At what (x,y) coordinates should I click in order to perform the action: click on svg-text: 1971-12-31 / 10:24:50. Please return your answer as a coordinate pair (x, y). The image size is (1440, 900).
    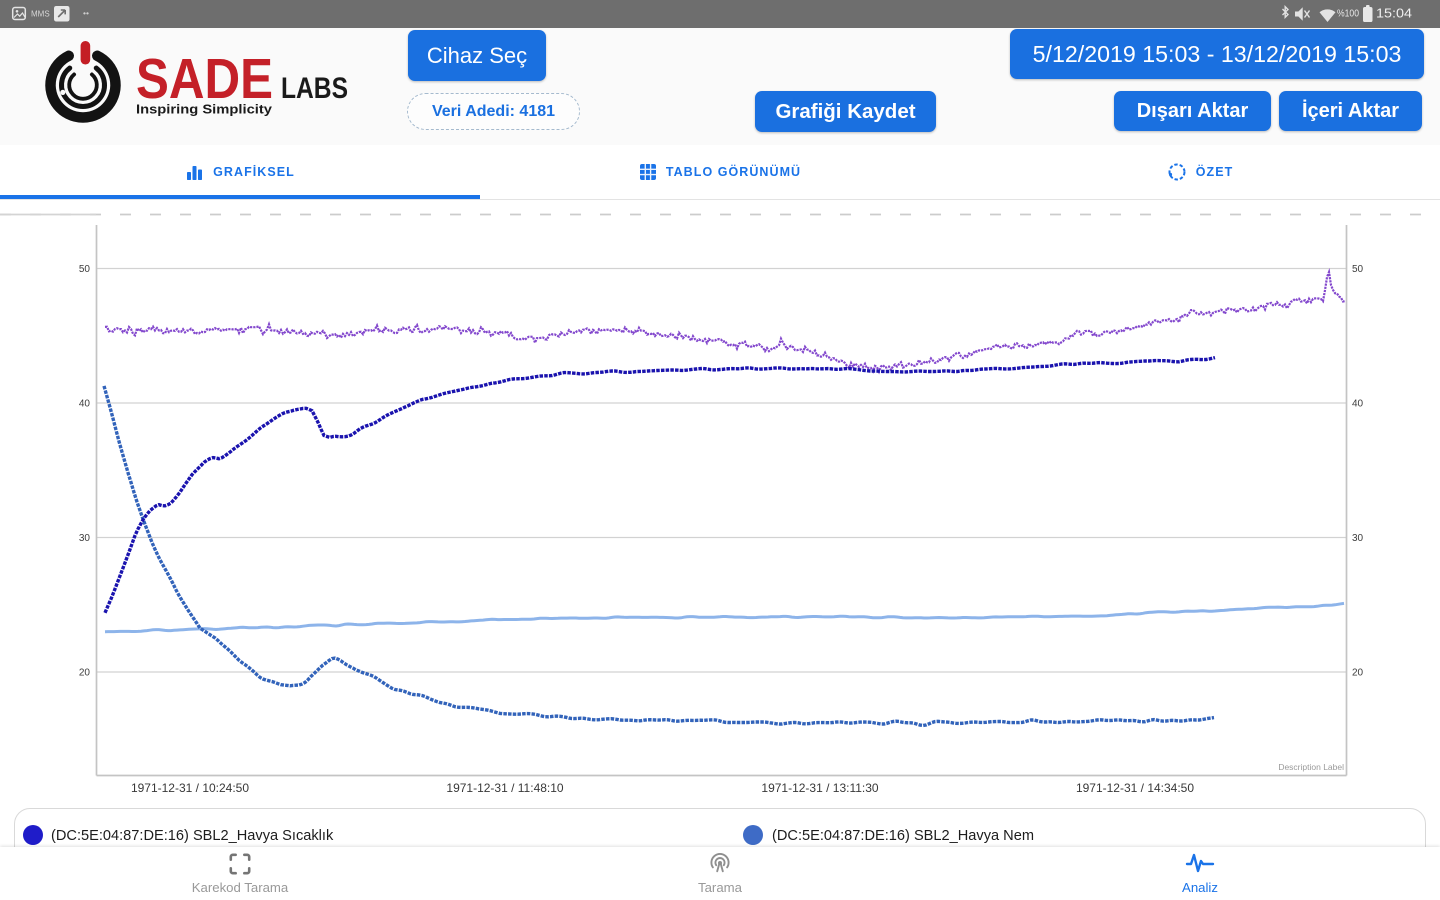
    Looking at the image, I should click on (190, 788).